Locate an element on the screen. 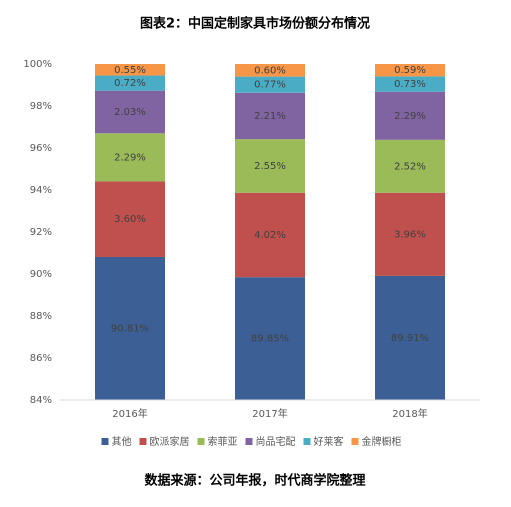 The image size is (511, 507). legend-label: 其他 is located at coordinates (122, 441).